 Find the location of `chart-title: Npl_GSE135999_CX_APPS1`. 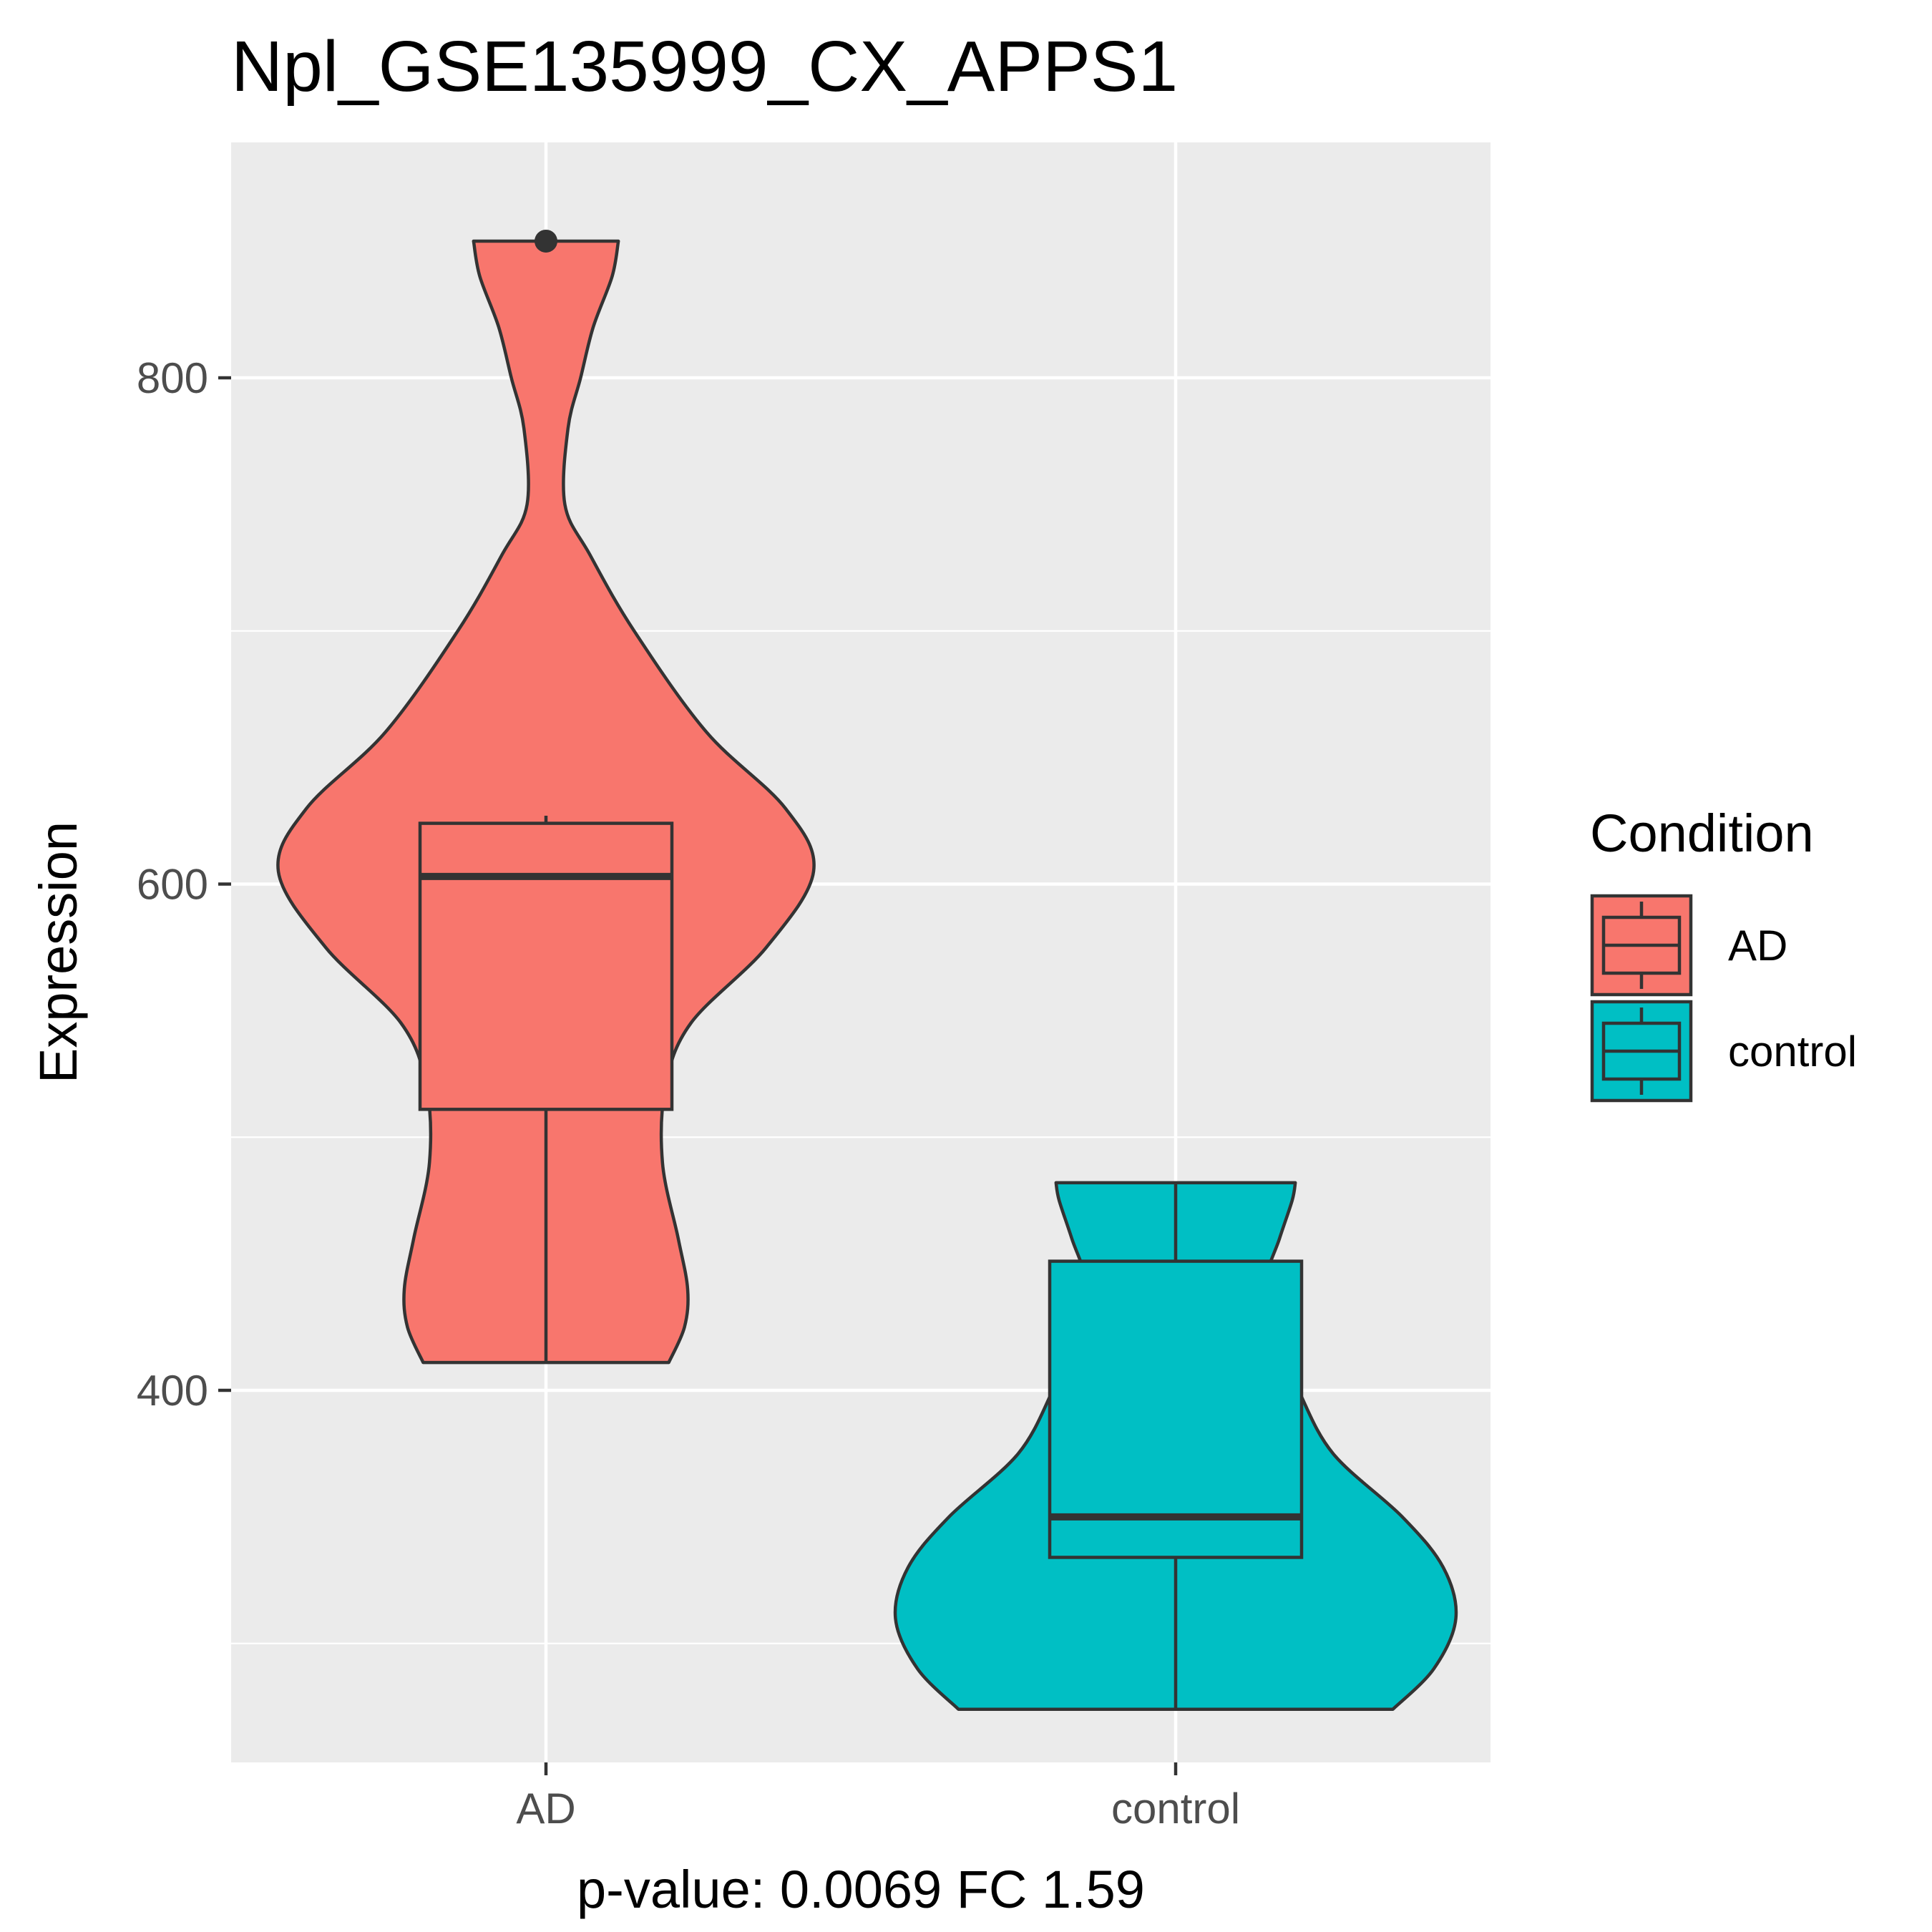

chart-title: Npl_GSE135999_CX_APPS1 is located at coordinates (704, 66).